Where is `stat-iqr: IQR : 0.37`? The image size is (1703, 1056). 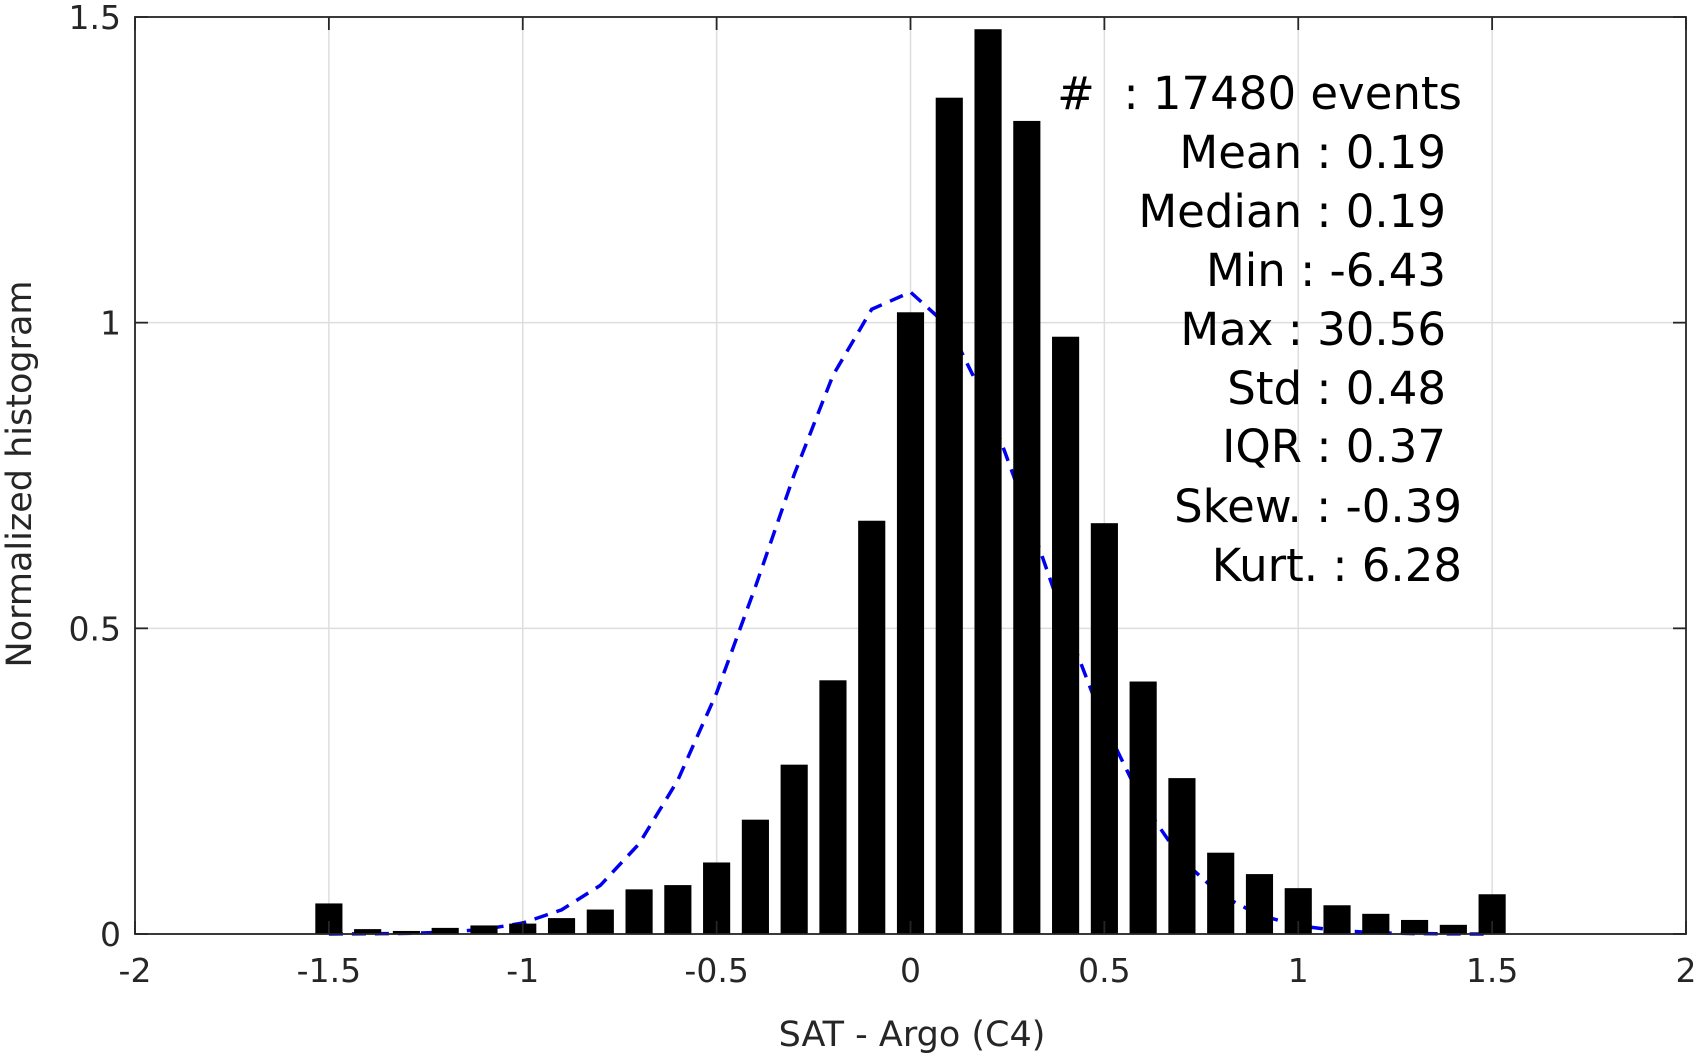 stat-iqr: IQR : 0.37 is located at coordinates (1334, 446).